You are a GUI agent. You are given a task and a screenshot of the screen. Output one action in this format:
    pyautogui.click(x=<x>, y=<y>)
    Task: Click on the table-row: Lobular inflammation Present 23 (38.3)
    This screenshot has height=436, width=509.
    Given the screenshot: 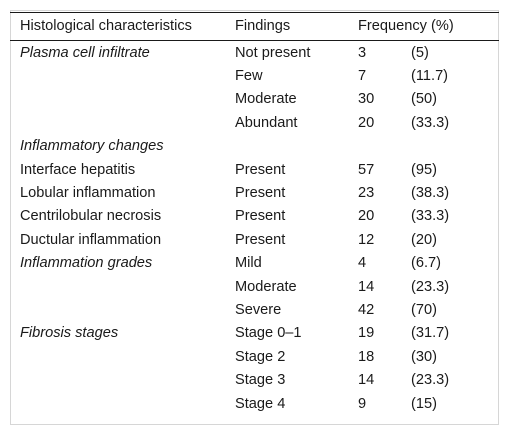 What is the action you would take?
    pyautogui.click(x=254, y=192)
    